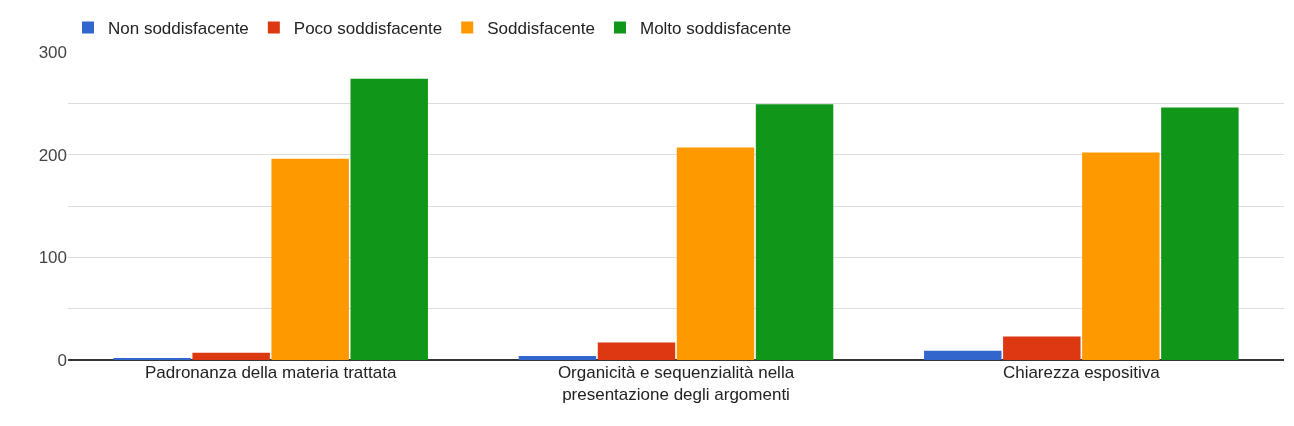 The height and width of the screenshot is (426, 1294). What do you see at coordinates (52, 258) in the screenshot?
I see `y-tick-label: 100` at bounding box center [52, 258].